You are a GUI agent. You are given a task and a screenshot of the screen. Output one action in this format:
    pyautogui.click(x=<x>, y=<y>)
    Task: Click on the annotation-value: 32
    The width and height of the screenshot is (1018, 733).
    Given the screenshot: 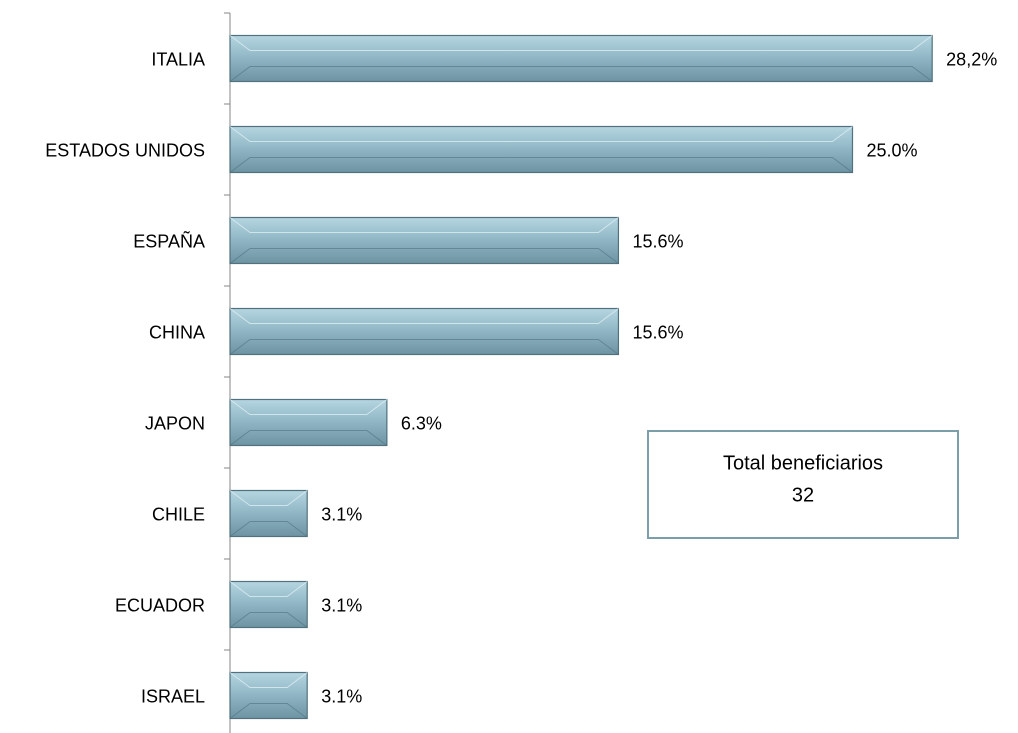 What is the action you would take?
    pyautogui.click(x=803, y=495)
    